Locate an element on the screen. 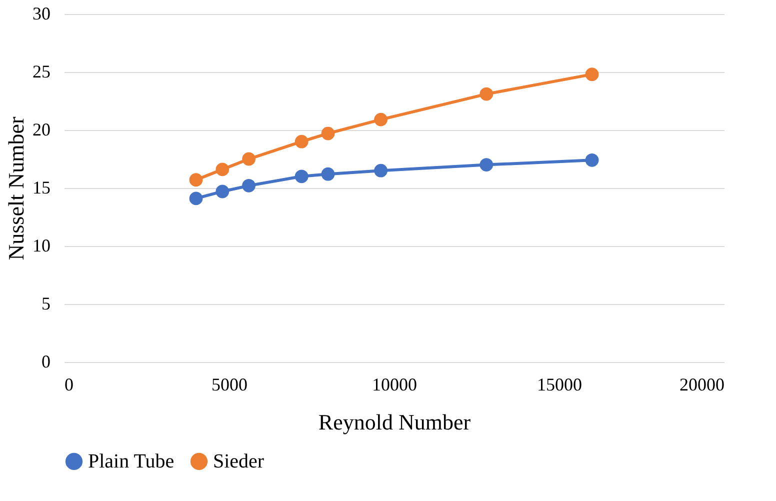  y-tick-label: 0 is located at coordinates (46, 362).